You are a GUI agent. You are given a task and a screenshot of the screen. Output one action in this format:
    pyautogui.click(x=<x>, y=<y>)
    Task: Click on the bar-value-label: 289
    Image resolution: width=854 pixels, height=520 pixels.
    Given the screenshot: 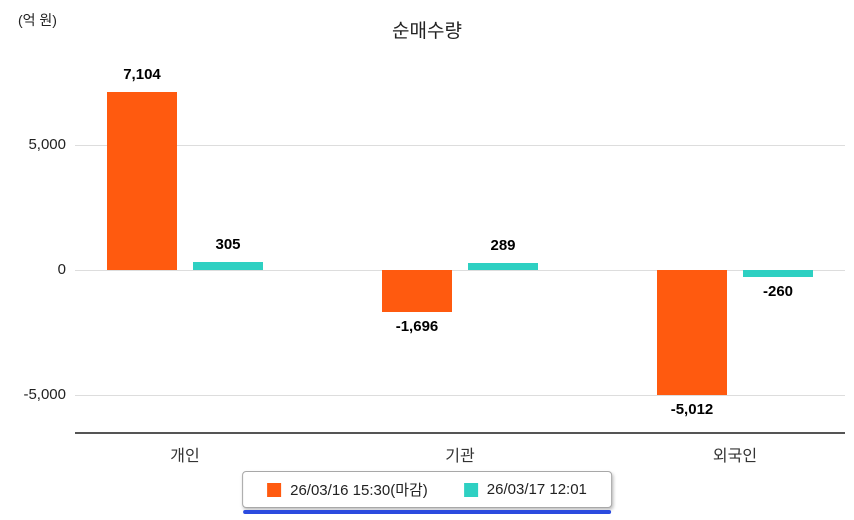 What is the action you would take?
    pyautogui.click(x=503, y=245)
    